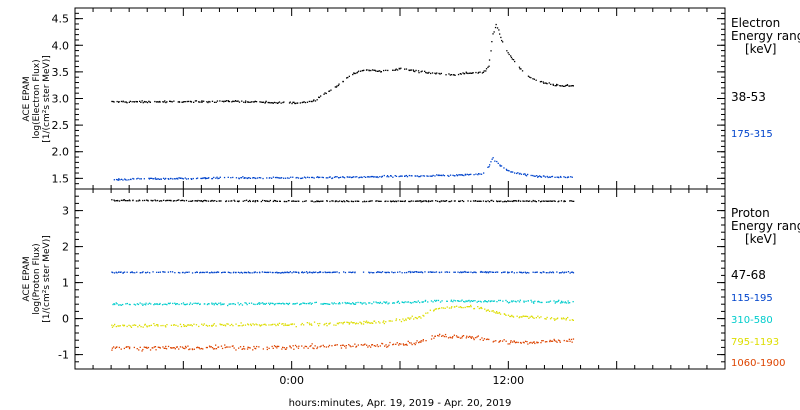  I want to click on proton-ylabel-line-2: log(Proton Flux), so click(37, 278).